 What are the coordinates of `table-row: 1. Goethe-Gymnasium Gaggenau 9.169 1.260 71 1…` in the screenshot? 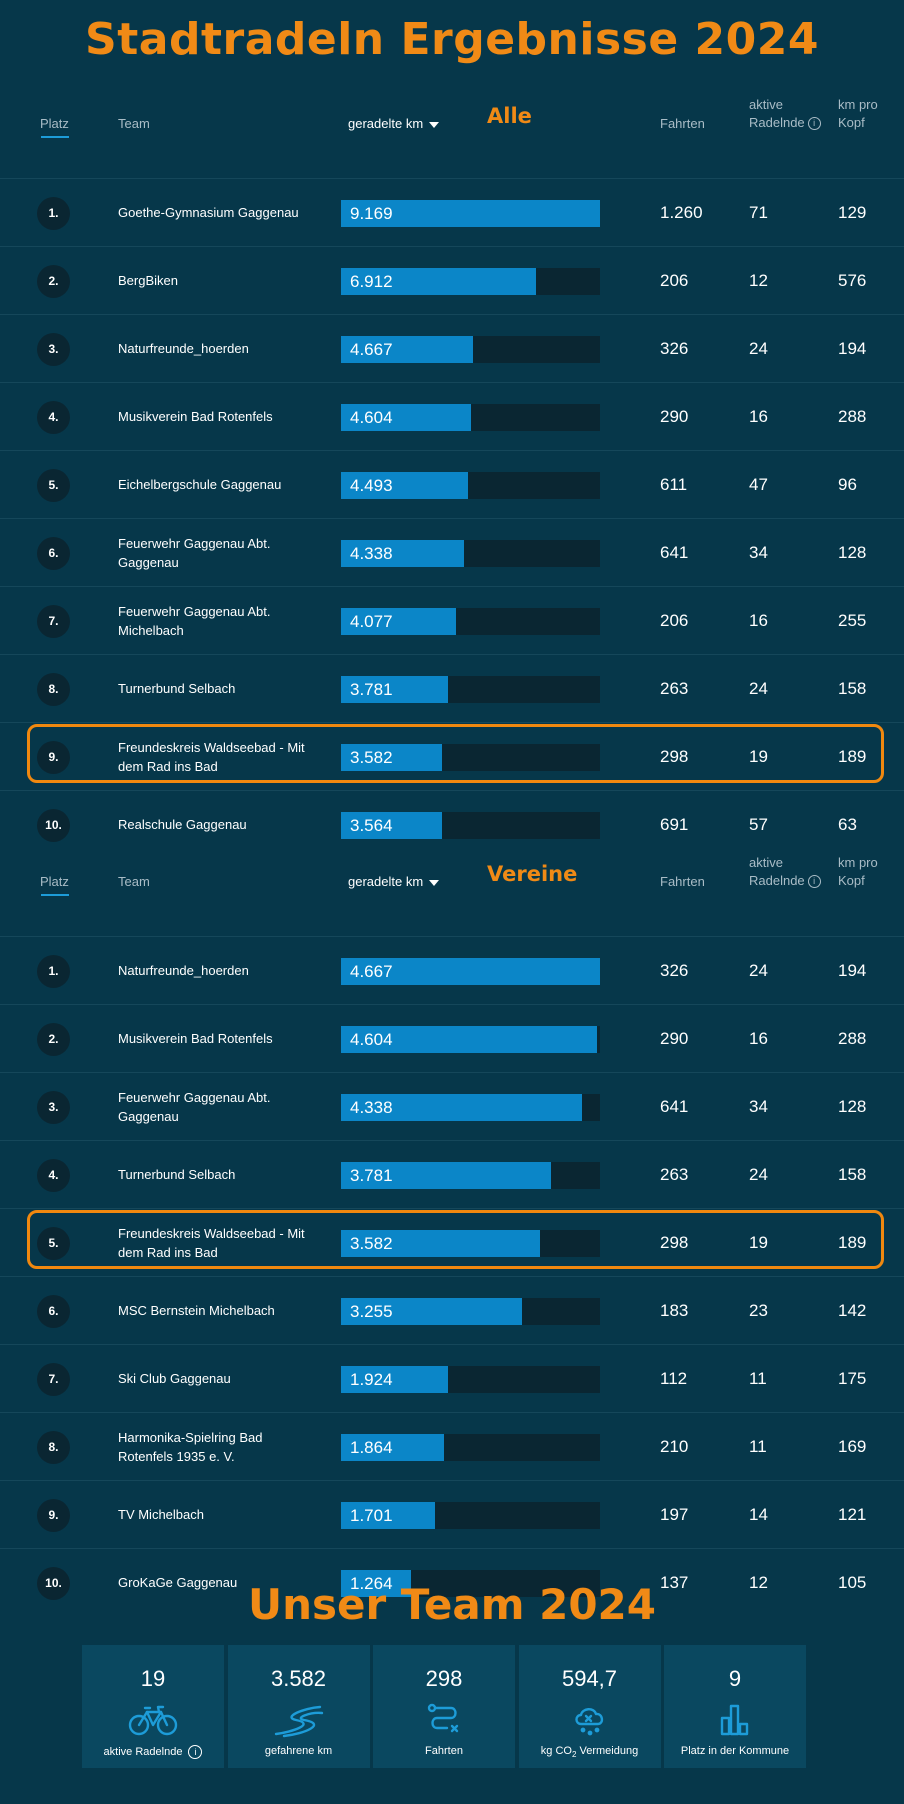 It's located at (452, 212).